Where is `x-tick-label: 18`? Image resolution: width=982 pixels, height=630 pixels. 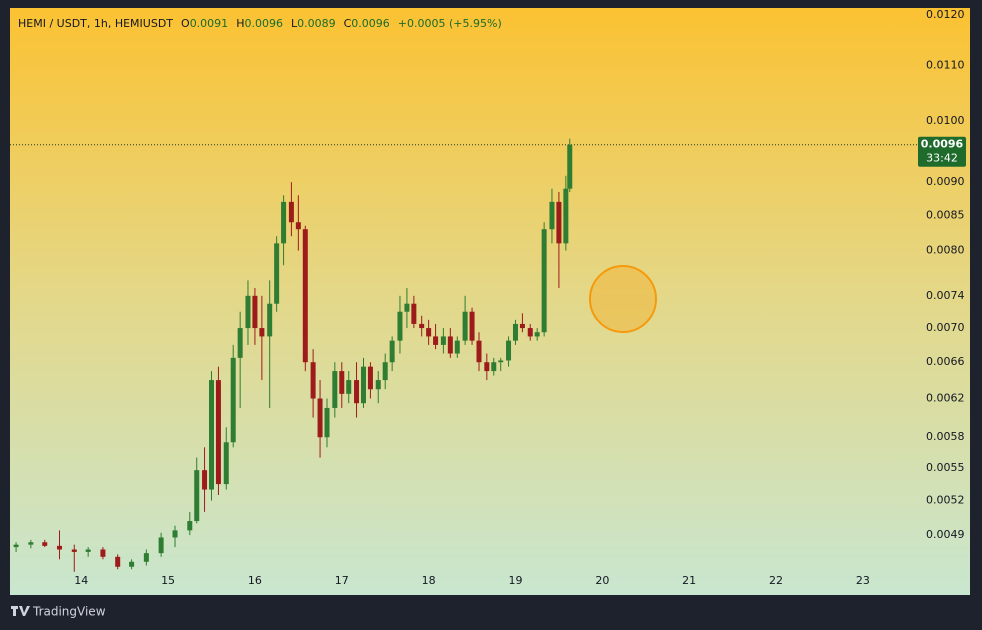 x-tick-label: 18 is located at coordinates (429, 580).